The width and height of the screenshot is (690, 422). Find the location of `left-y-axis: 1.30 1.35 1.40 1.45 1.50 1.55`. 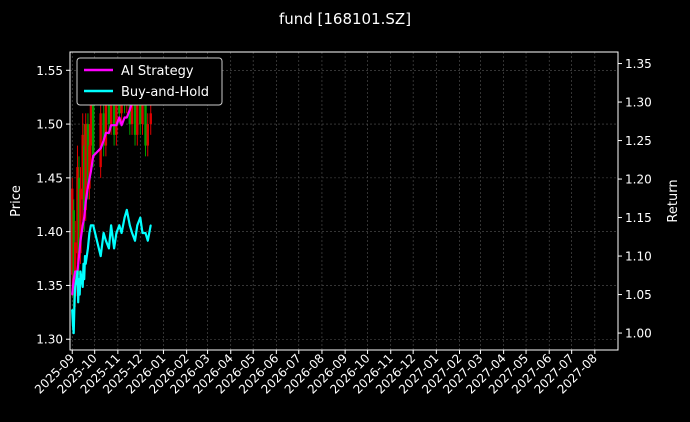

left-y-axis: 1.30 1.35 1.40 1.45 1.50 1.55 is located at coordinates (53, 205).